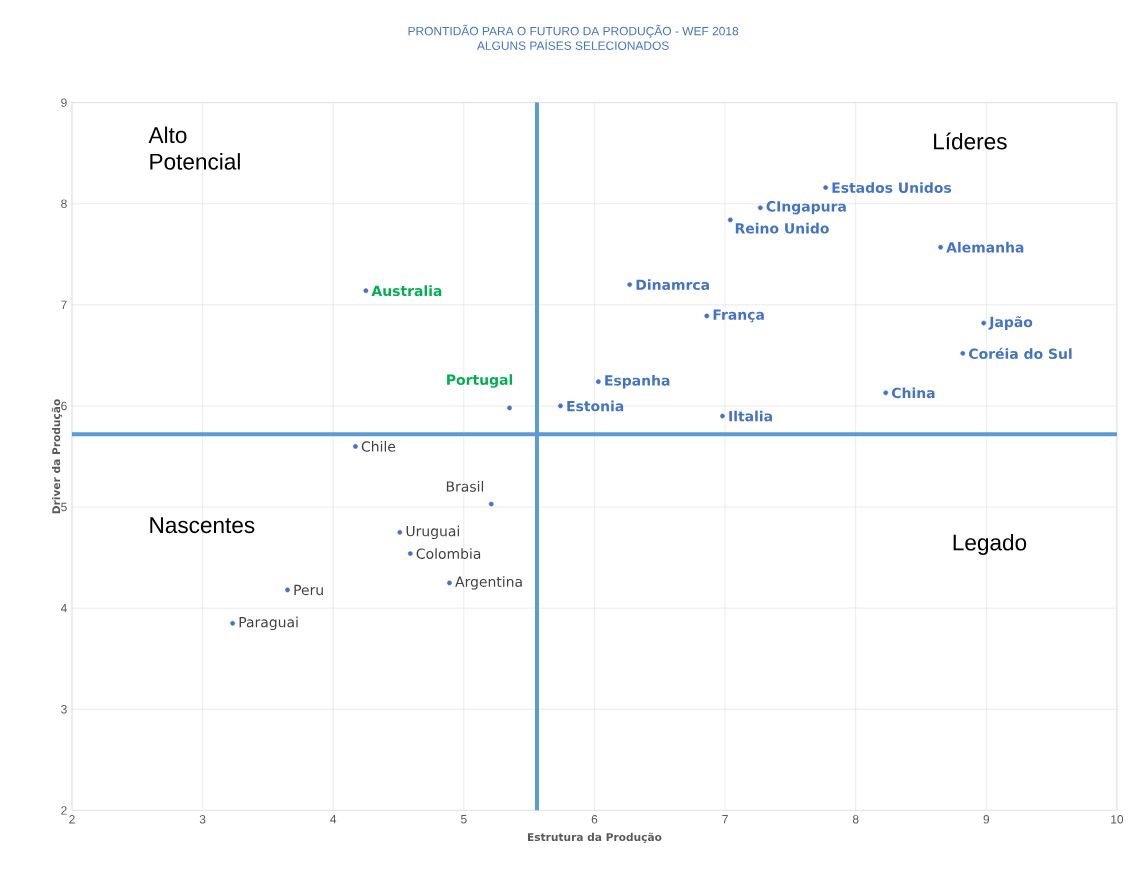 The image size is (1128, 874). What do you see at coordinates (488, 582) in the screenshot?
I see `data-label: Argentina` at bounding box center [488, 582].